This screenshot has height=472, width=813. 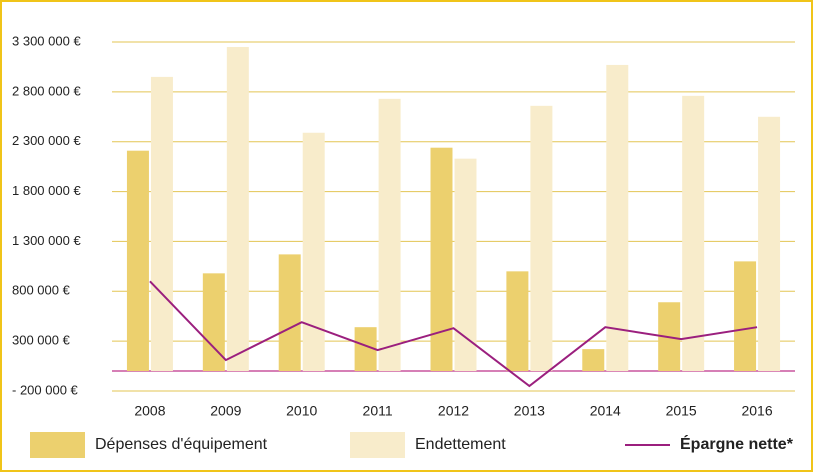 I want to click on legend-label: Dépenses d'équipement, so click(x=181, y=444).